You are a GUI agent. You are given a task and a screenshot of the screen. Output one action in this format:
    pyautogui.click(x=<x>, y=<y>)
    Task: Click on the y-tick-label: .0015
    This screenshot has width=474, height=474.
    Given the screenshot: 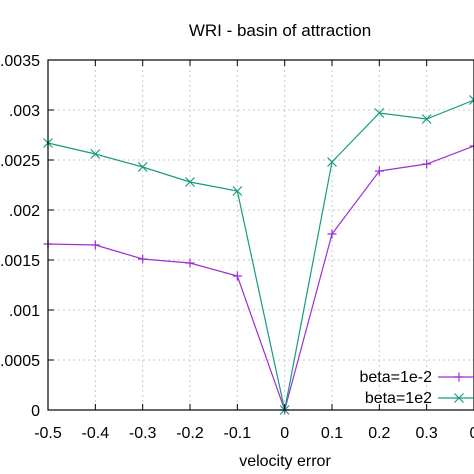 What is the action you would take?
    pyautogui.click(x=20, y=261)
    